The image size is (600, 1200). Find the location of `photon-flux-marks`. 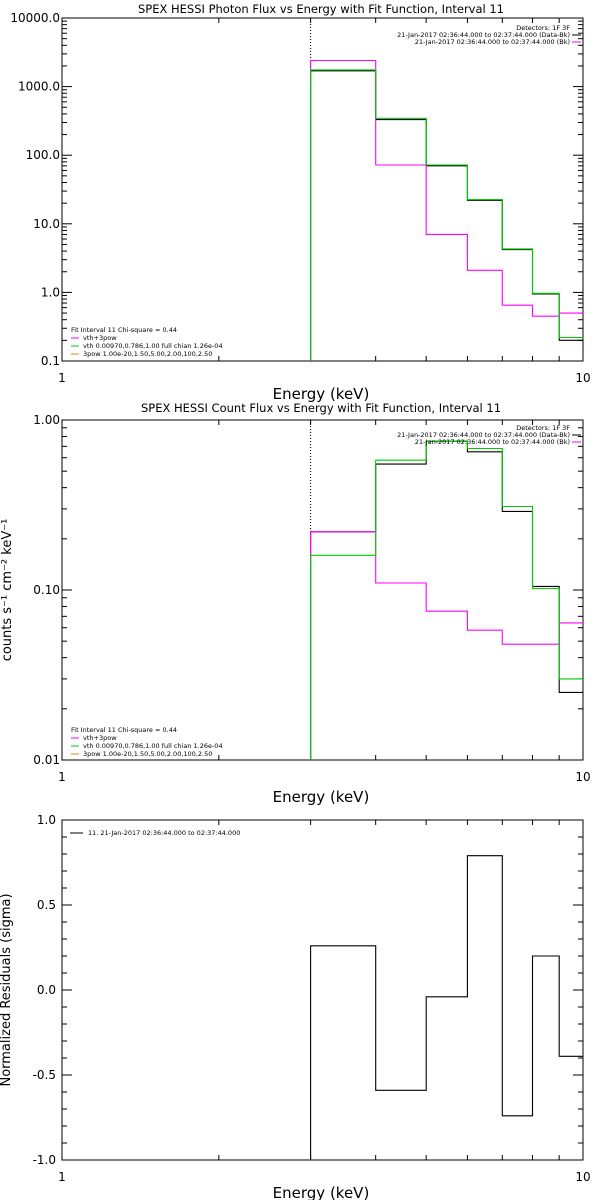

photon-flux-marks is located at coordinates (446, 189).